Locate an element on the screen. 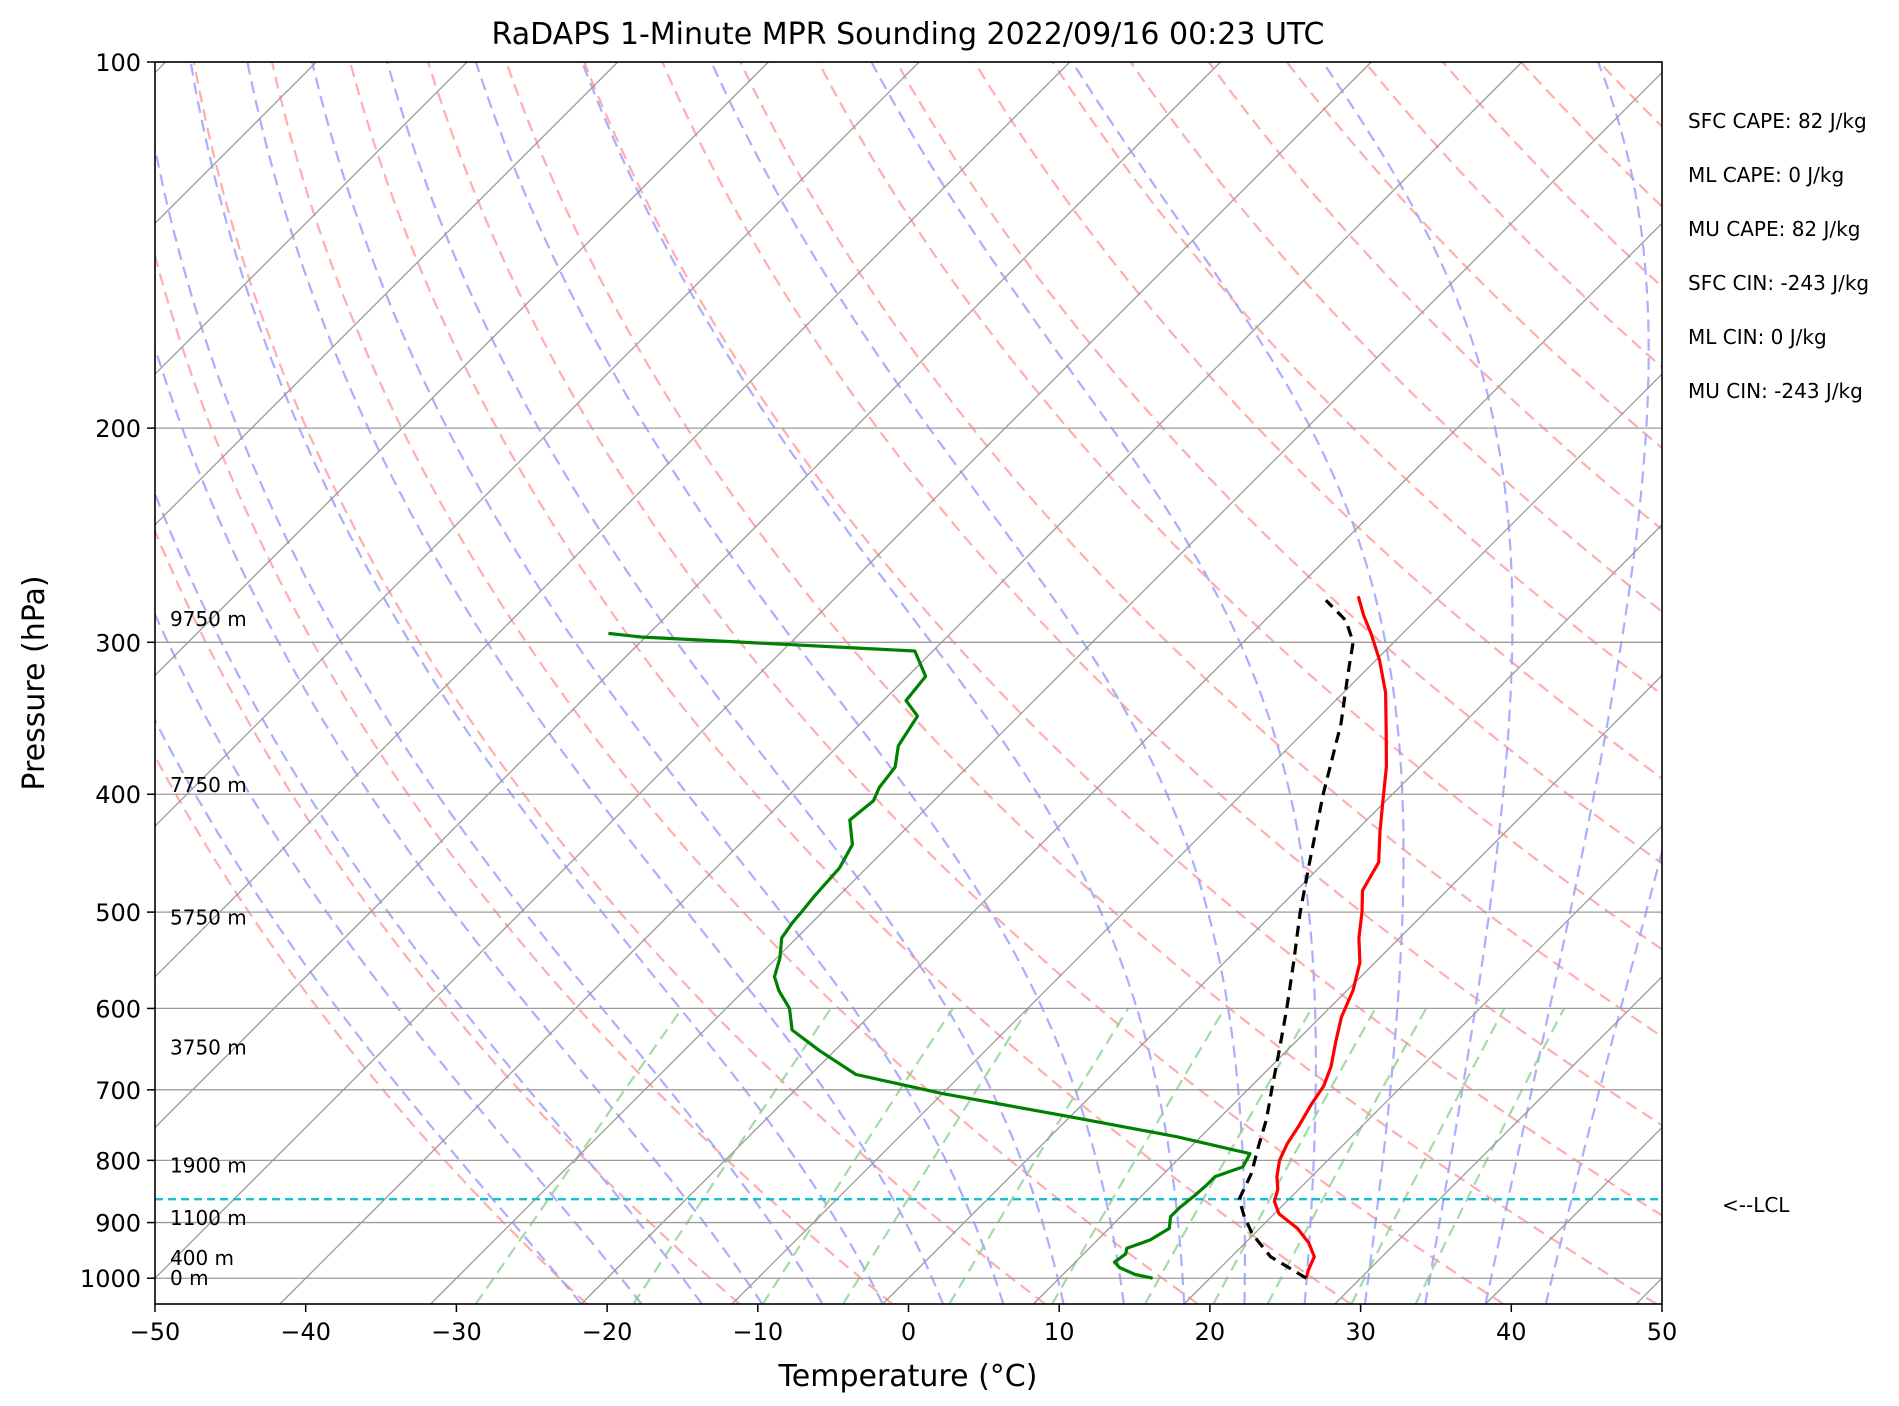  x-axis: −50 −40 −30 −20 −10 0 10 20 30 40 50 is located at coordinates (904, 1325).